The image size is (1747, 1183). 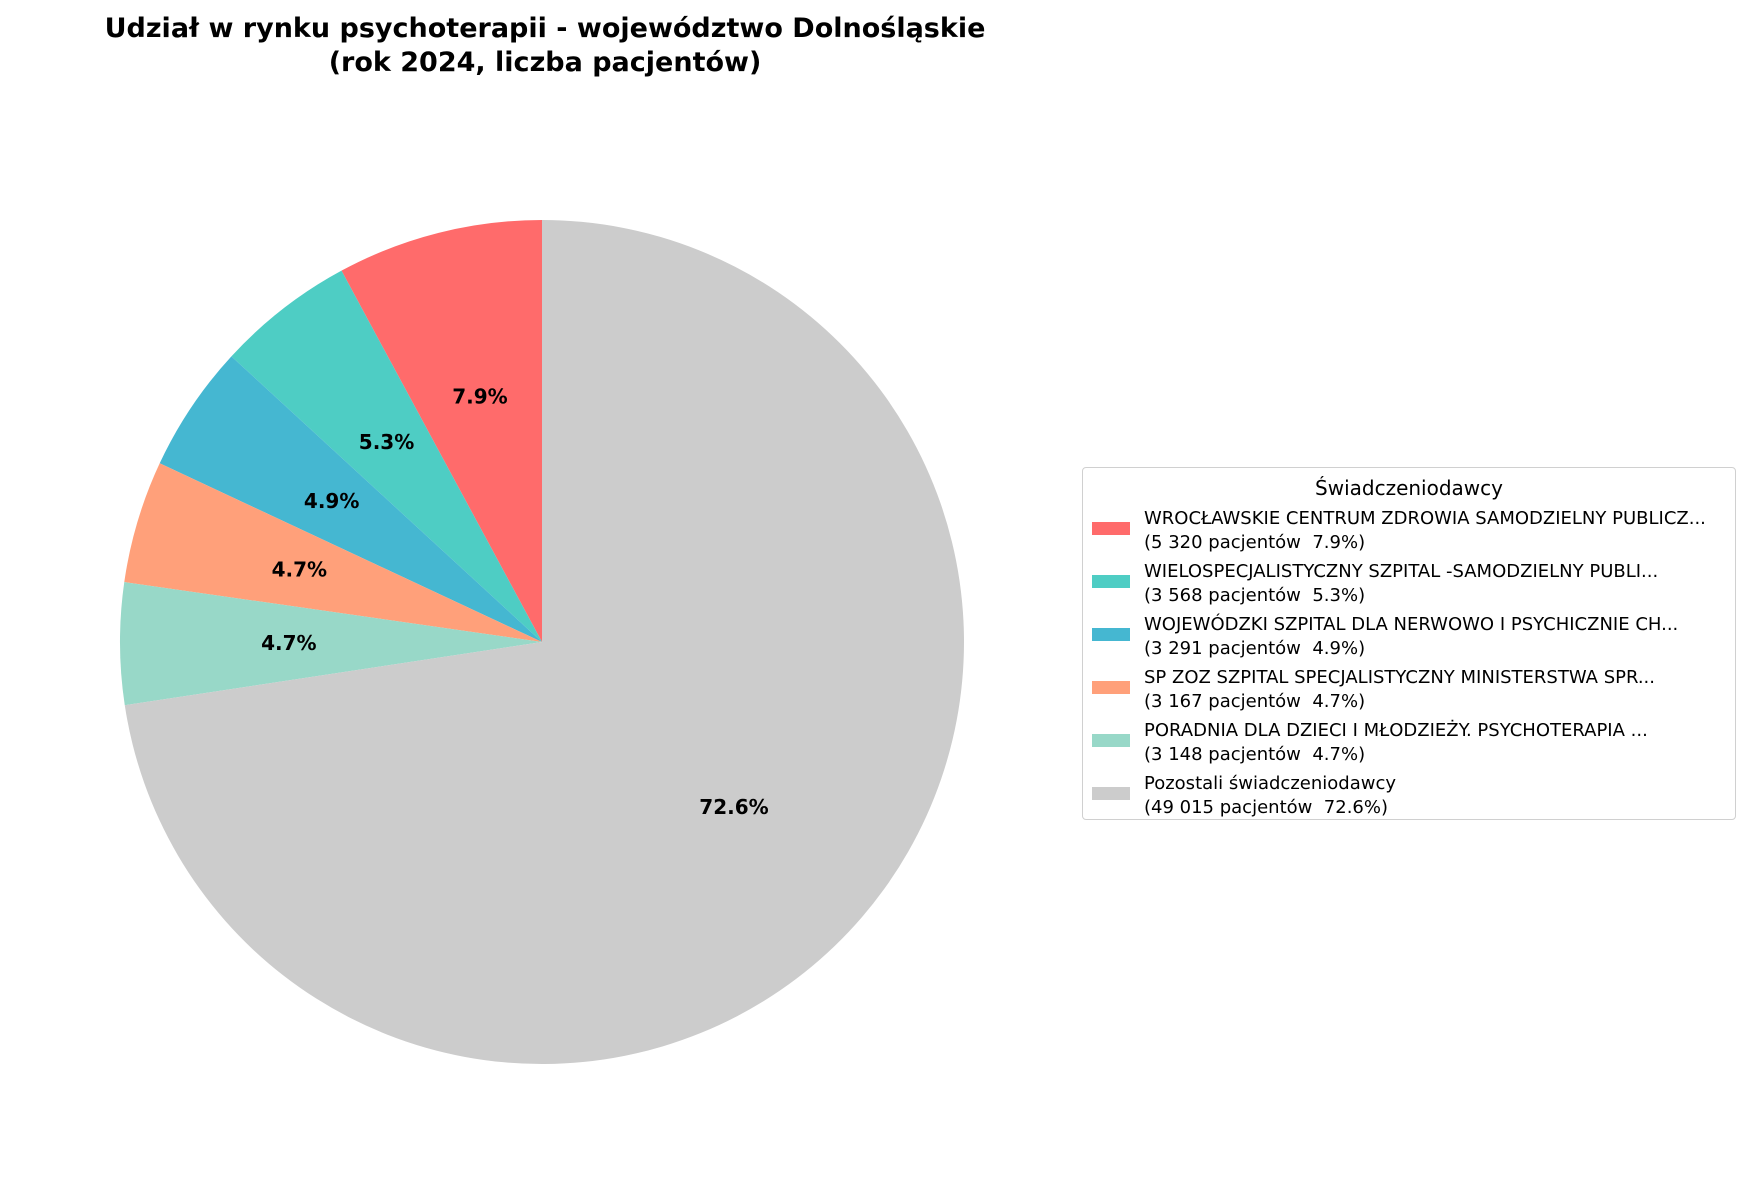 What do you see at coordinates (733, 807) in the screenshot?
I see `pie-percent-label-6: 72.6%` at bounding box center [733, 807].